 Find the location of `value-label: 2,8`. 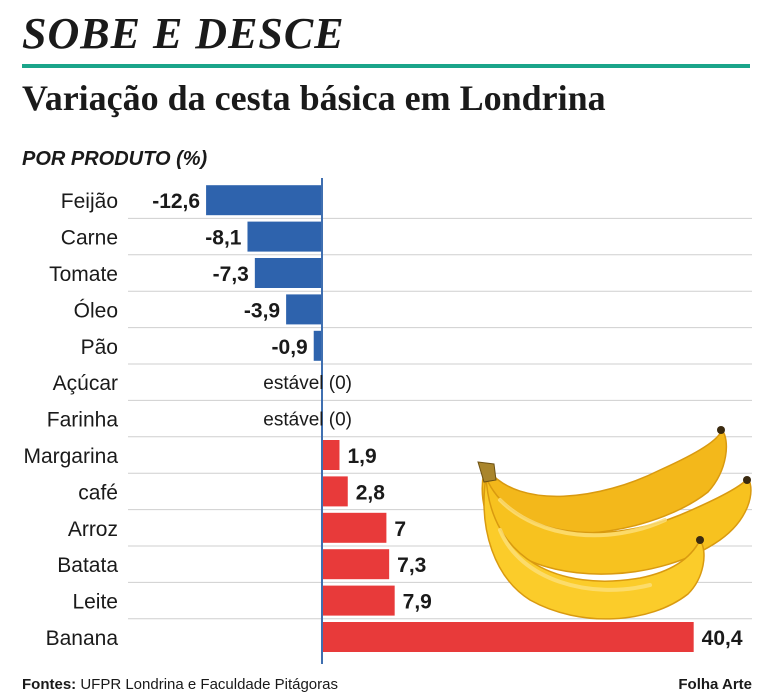

value-label: 2,8 is located at coordinates (371, 492).